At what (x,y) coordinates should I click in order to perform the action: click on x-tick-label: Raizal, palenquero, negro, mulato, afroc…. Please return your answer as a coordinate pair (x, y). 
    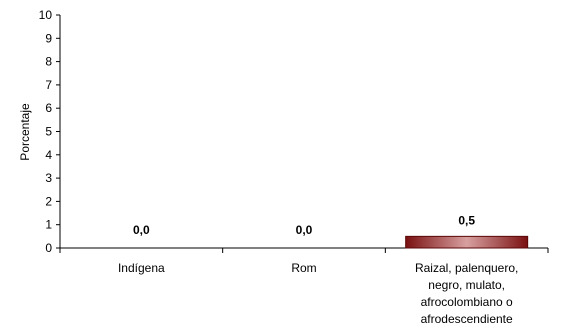
    Looking at the image, I should click on (466, 293).